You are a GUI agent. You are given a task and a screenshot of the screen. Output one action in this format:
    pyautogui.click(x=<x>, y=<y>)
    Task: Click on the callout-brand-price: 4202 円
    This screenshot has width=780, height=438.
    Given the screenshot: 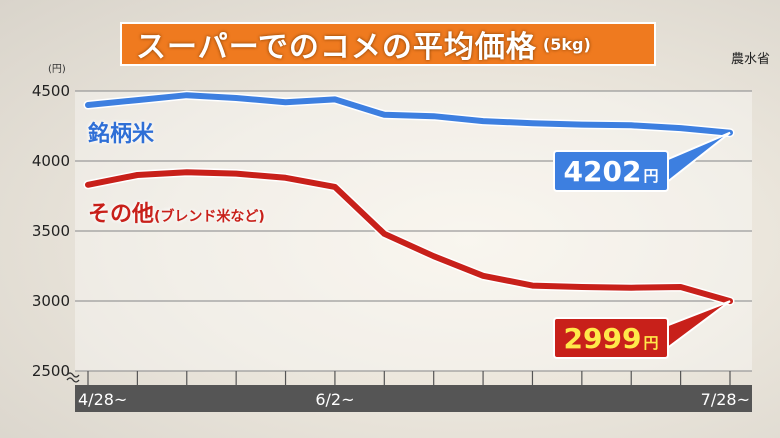 What is the action you would take?
    pyautogui.click(x=611, y=171)
    